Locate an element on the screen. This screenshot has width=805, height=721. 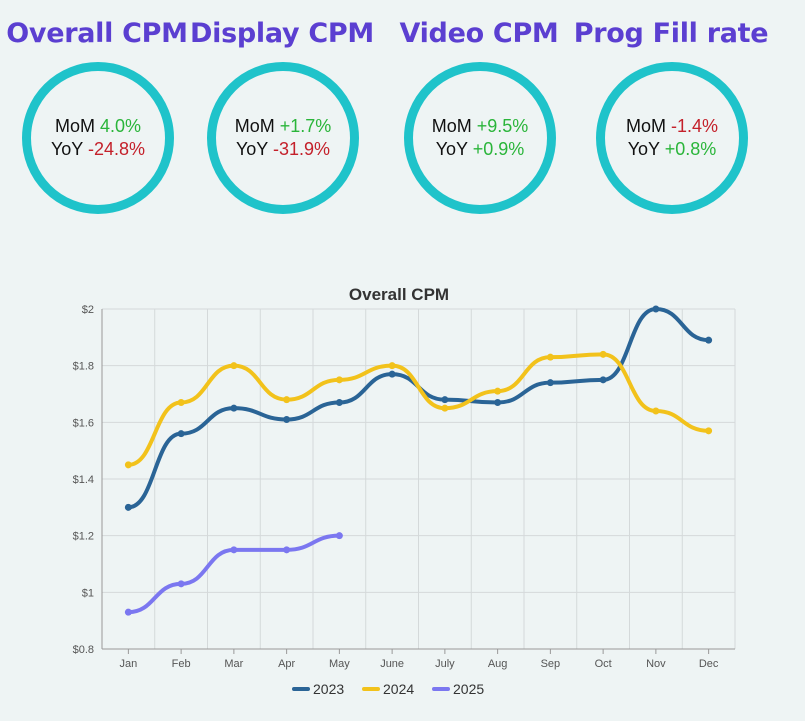
yoy-value: -31.9% is located at coordinates (302, 149).